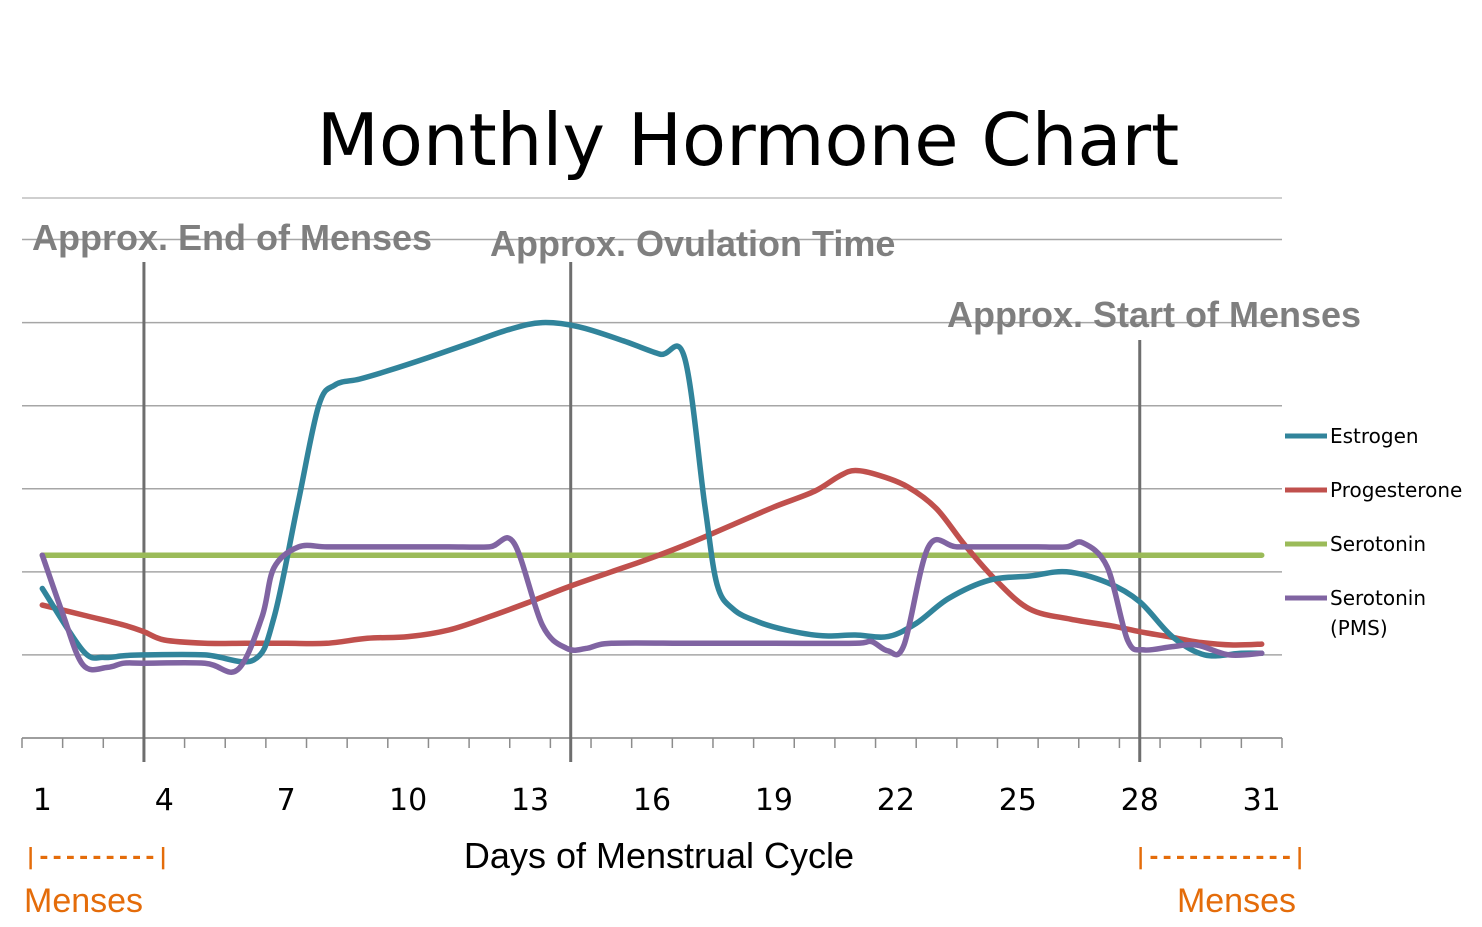 Image resolution: width=1482 pixels, height=927 pixels. What do you see at coordinates (1018, 800) in the screenshot?
I see `x-tick-label-25: 25` at bounding box center [1018, 800].